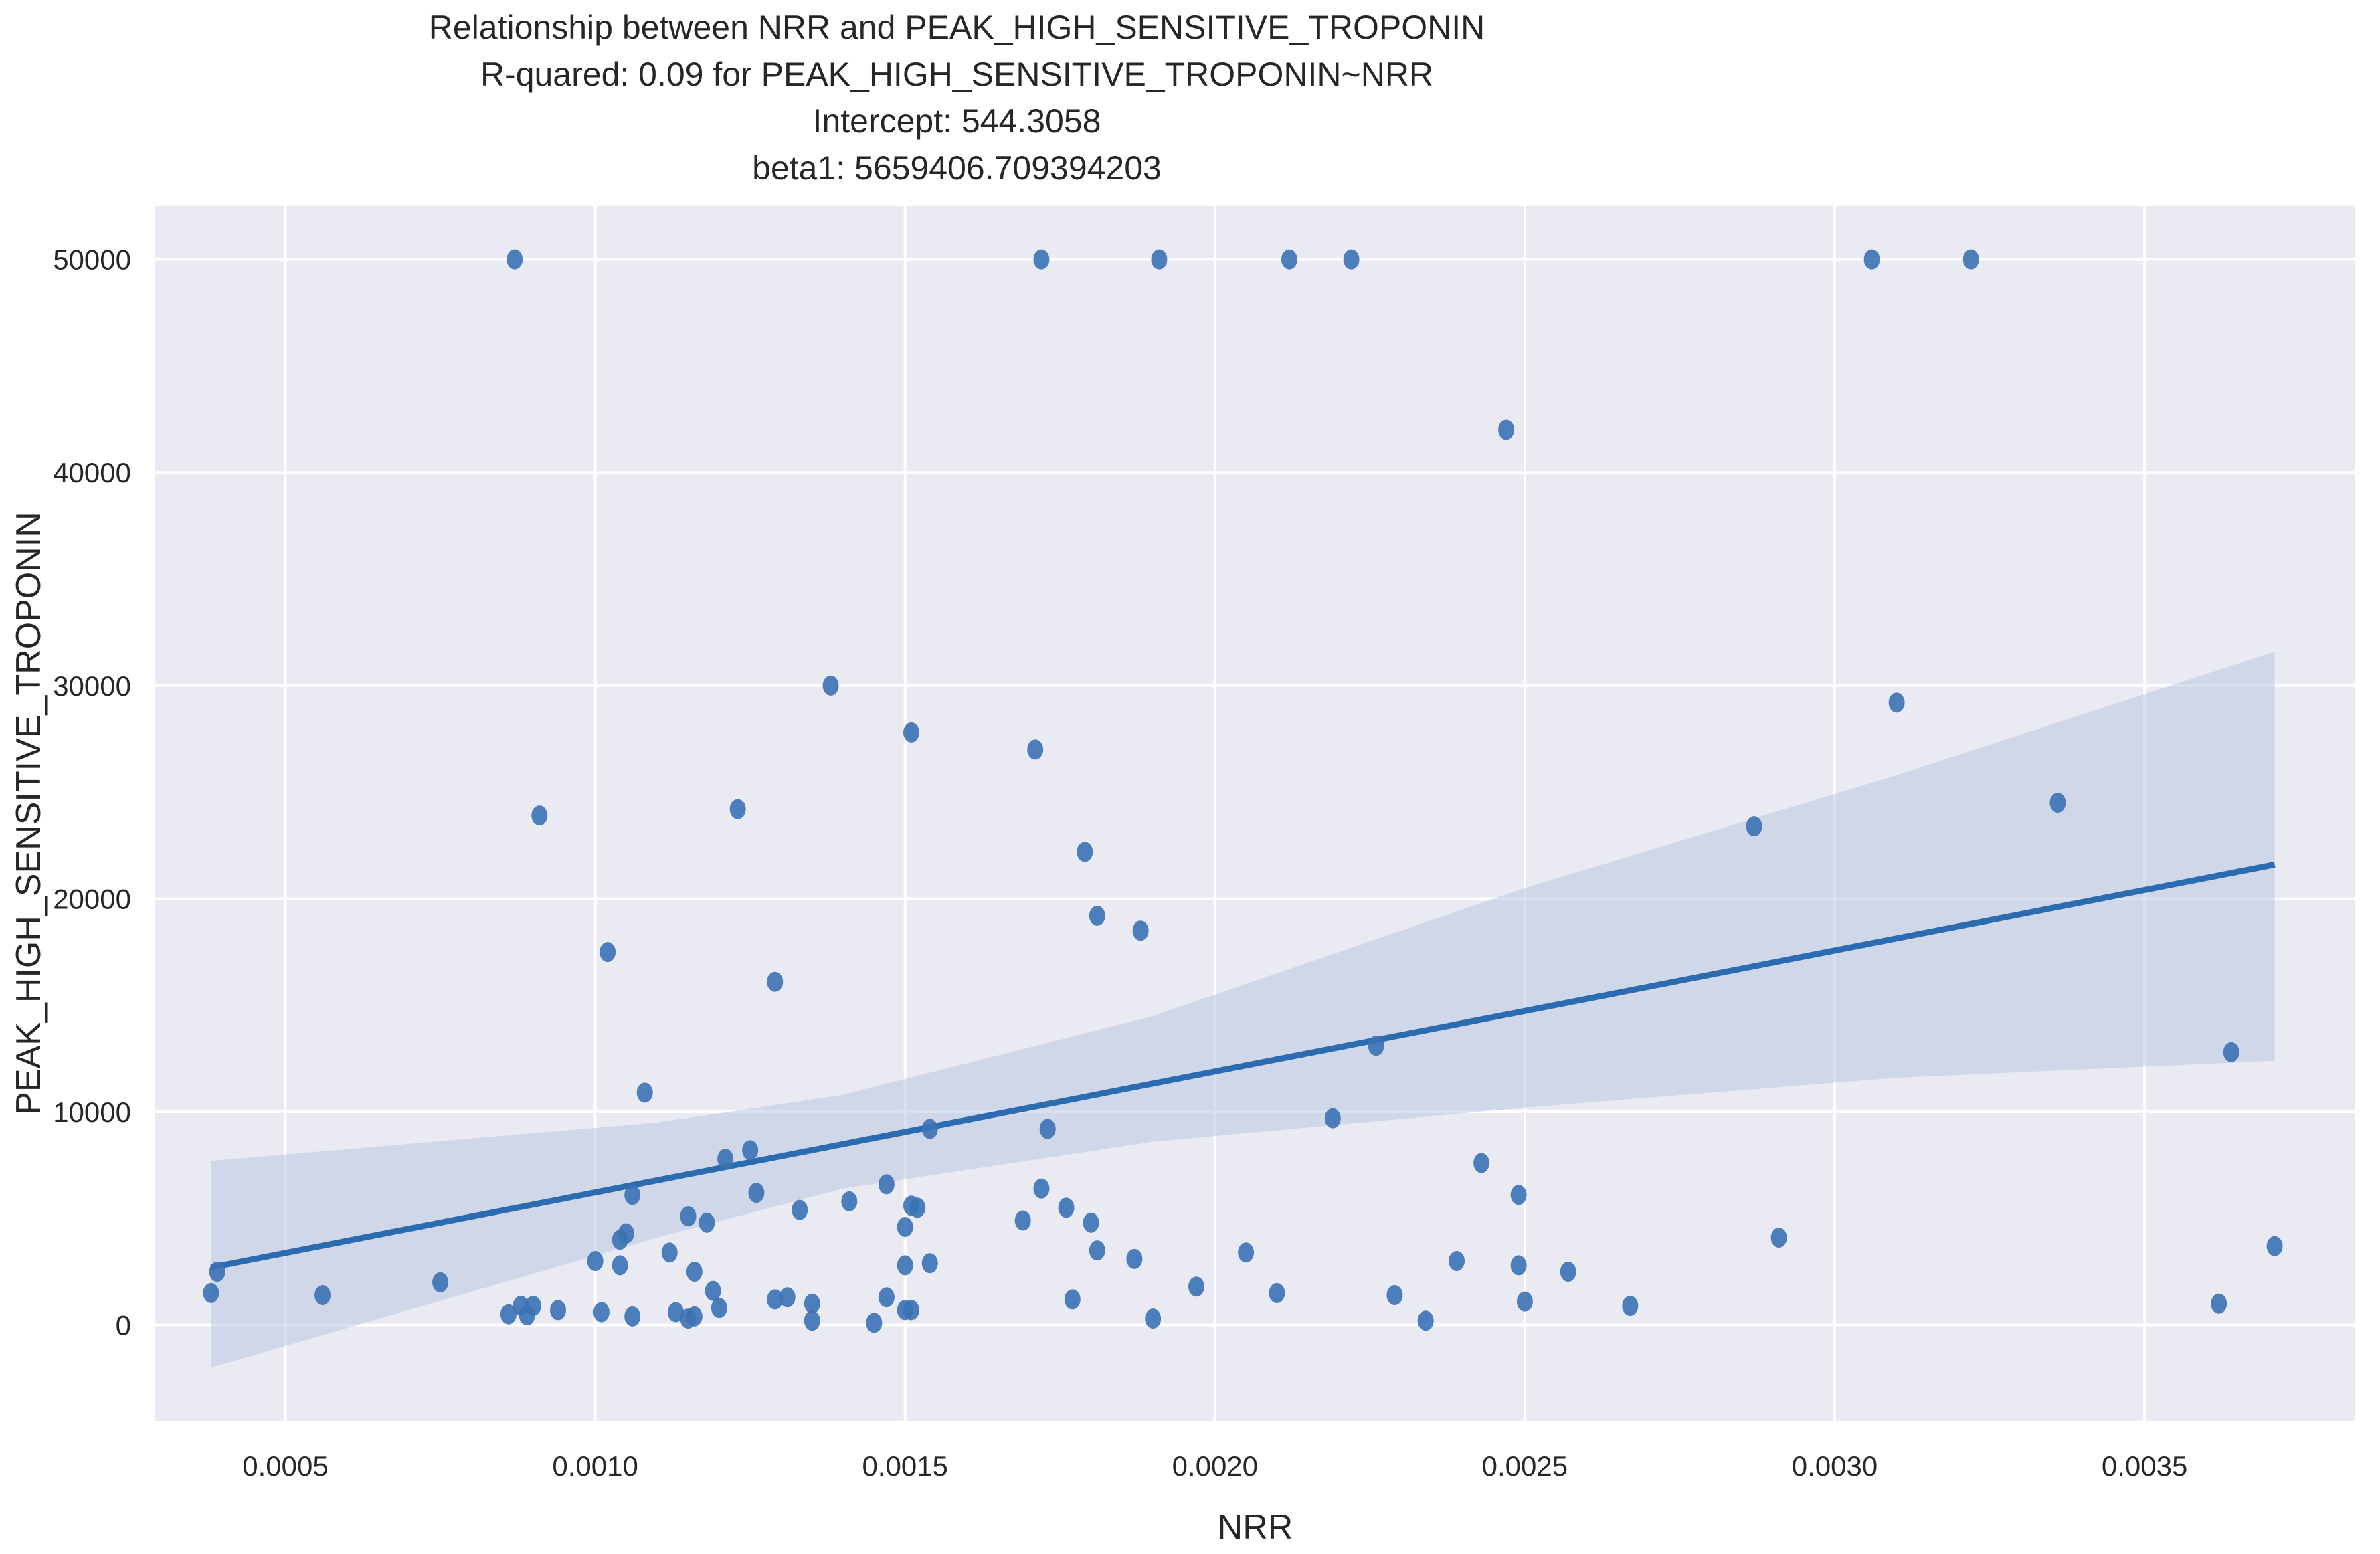  I want to click on x-tick-label: 0.0030, so click(1835, 1466).